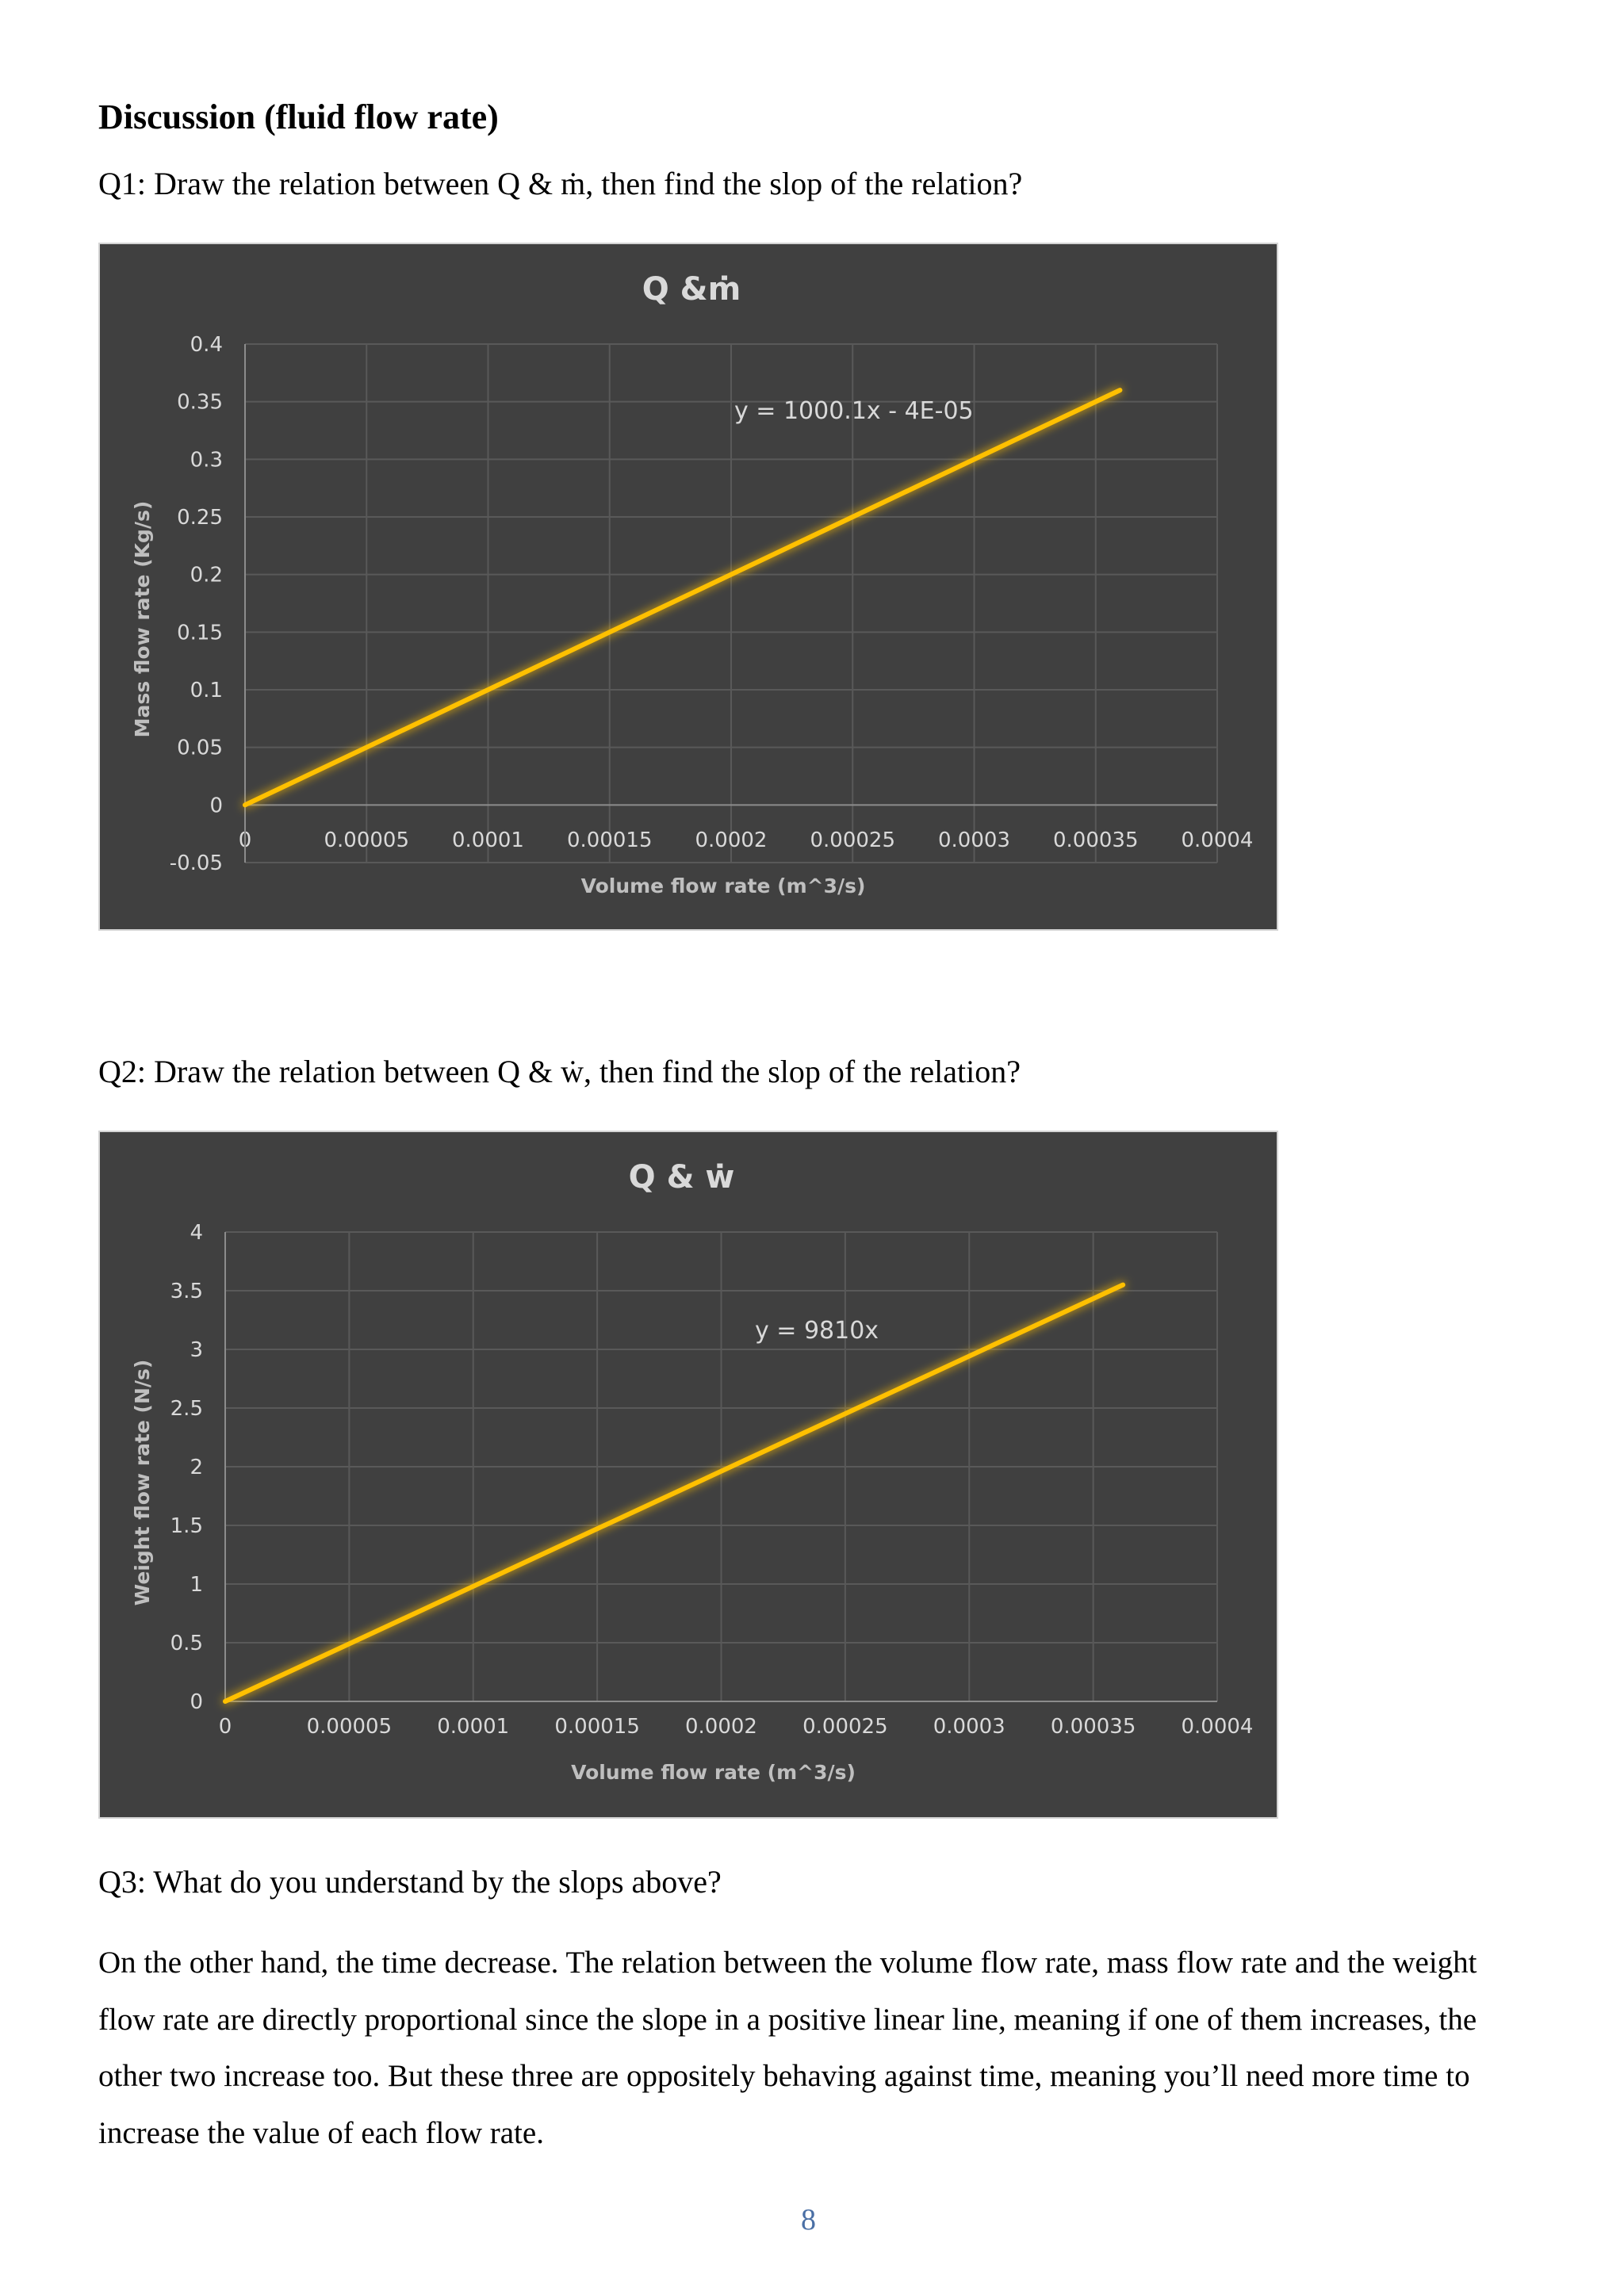 The image size is (1624, 2296). I want to click on y-tick-label: 3.5, so click(186, 1291).